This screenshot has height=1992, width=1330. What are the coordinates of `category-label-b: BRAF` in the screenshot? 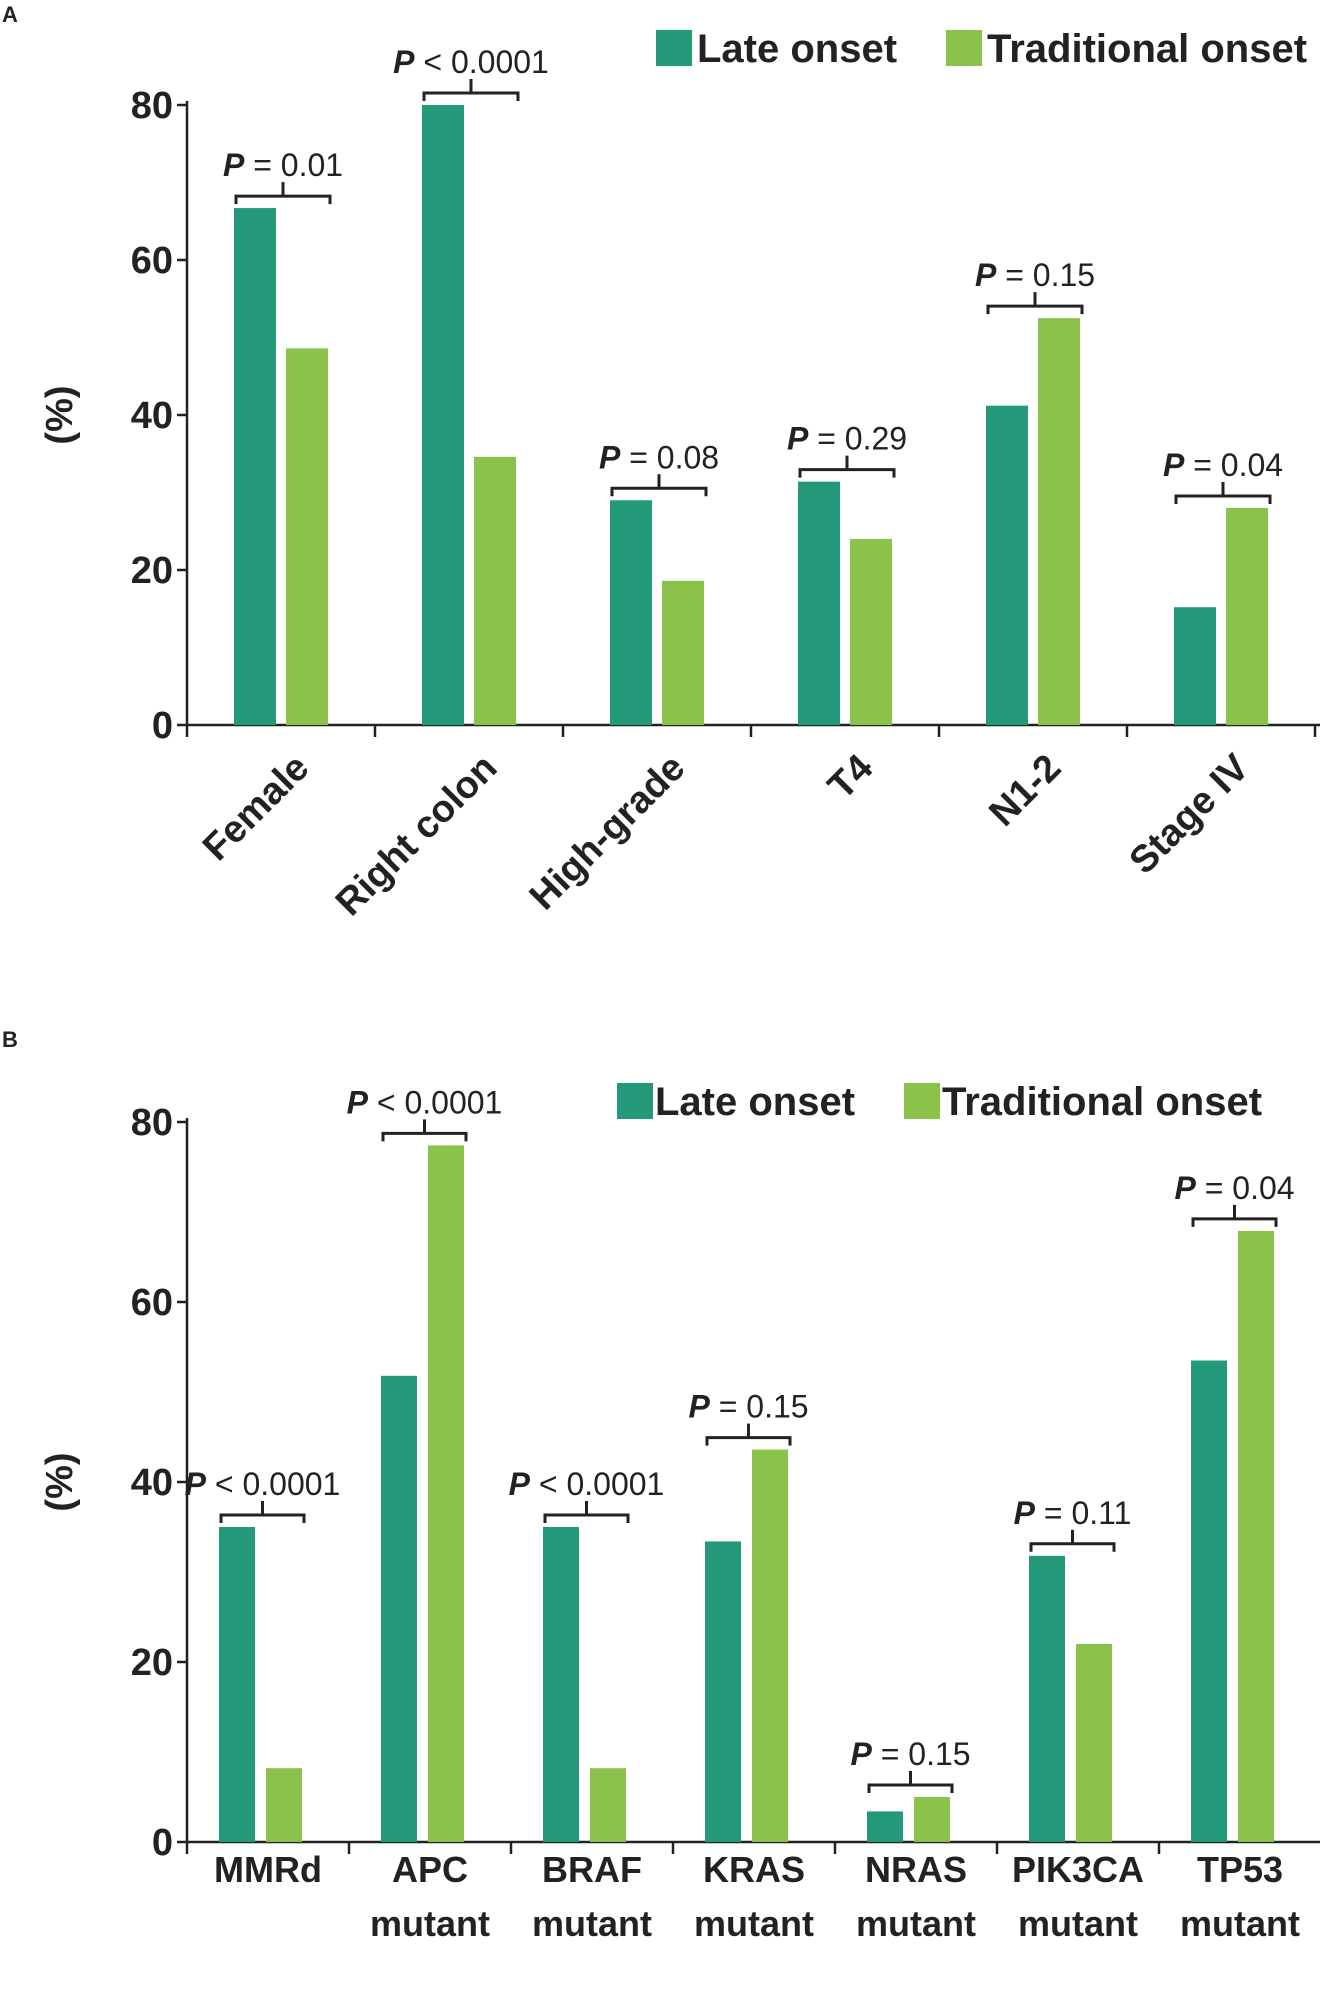 It's located at (592, 1869).